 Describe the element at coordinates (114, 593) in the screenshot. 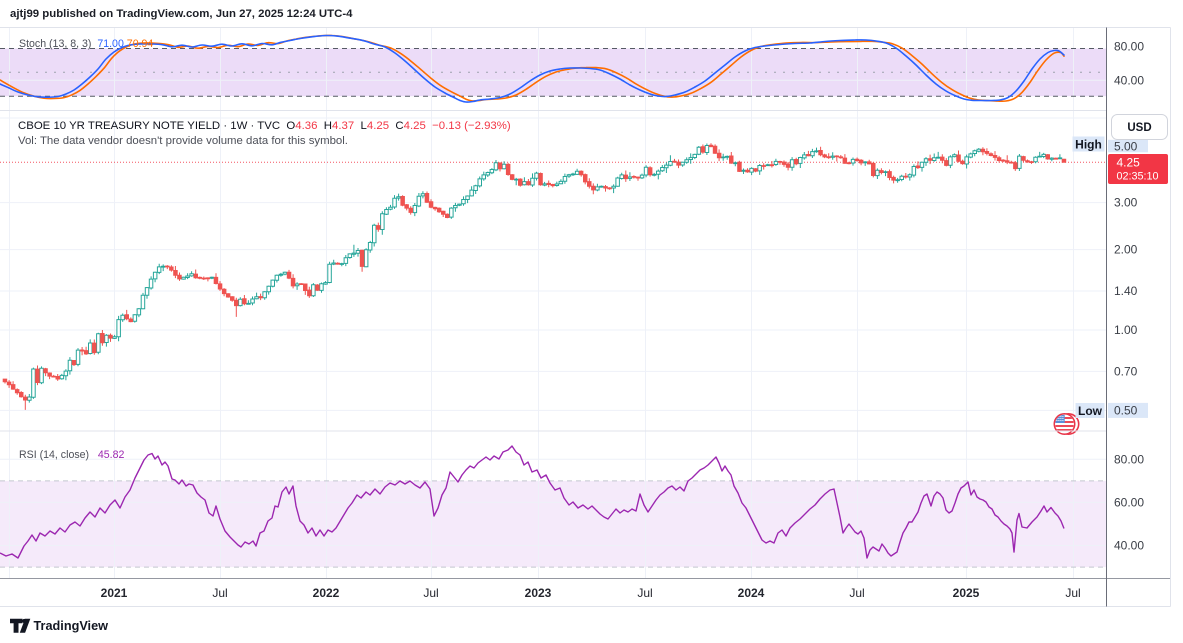

I see `svg-text: 2021` at that location.